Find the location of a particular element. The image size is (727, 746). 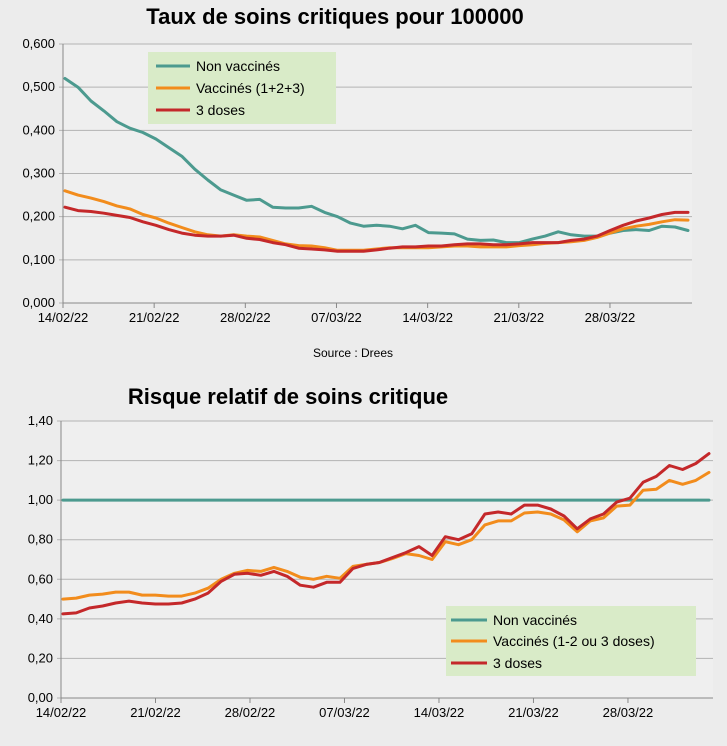

chart1-legend-label-2: Vaccinés (1+2+3) is located at coordinates (250, 88).